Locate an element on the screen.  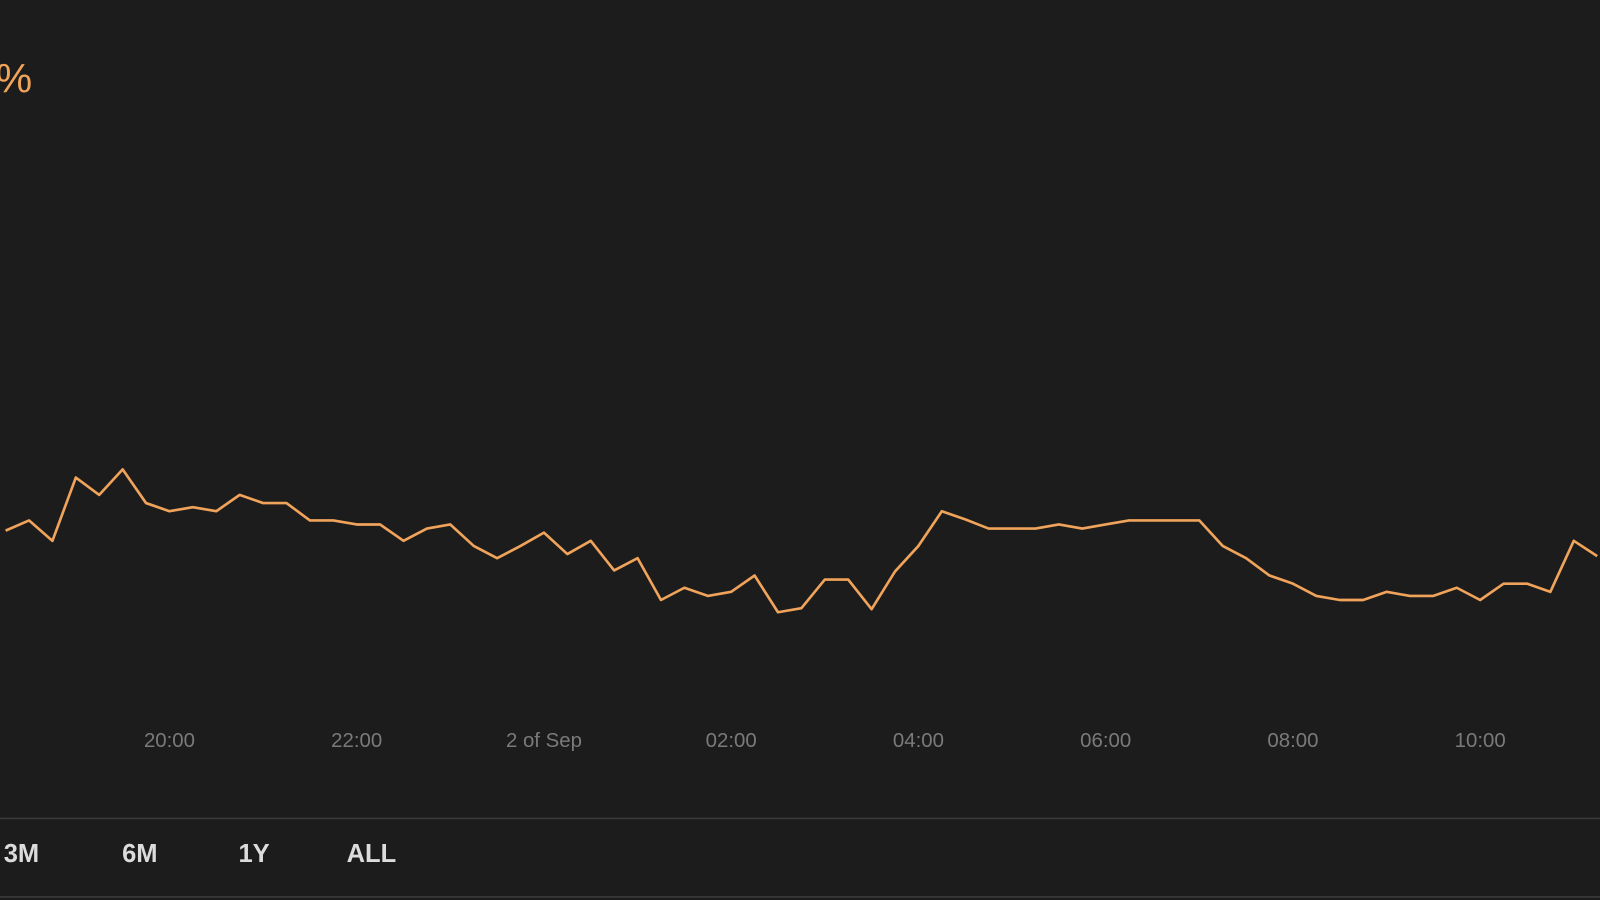
range-button: 3M is located at coordinates (21, 854).